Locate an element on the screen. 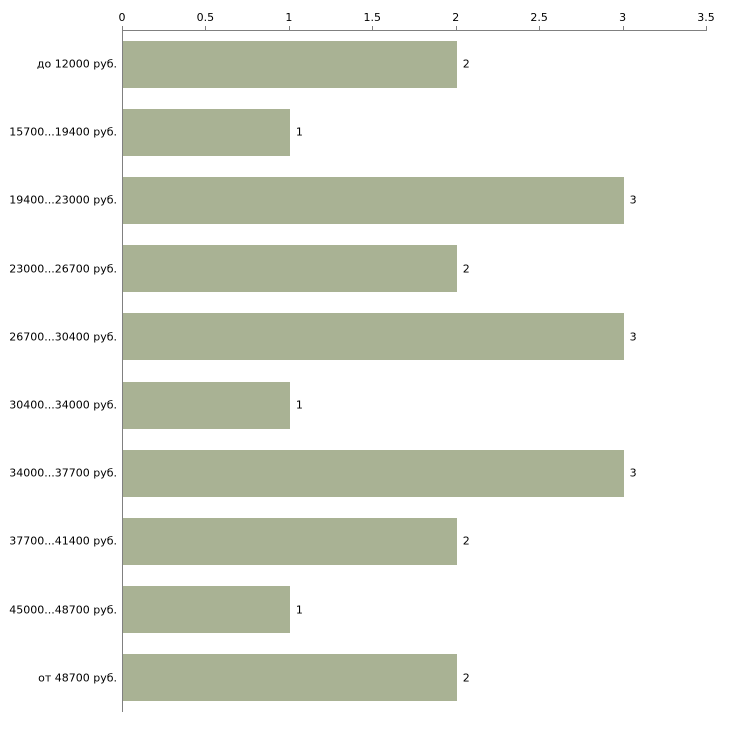 The image size is (730, 730). bar-row: от 48700 руб. 2 is located at coordinates (365, 678).